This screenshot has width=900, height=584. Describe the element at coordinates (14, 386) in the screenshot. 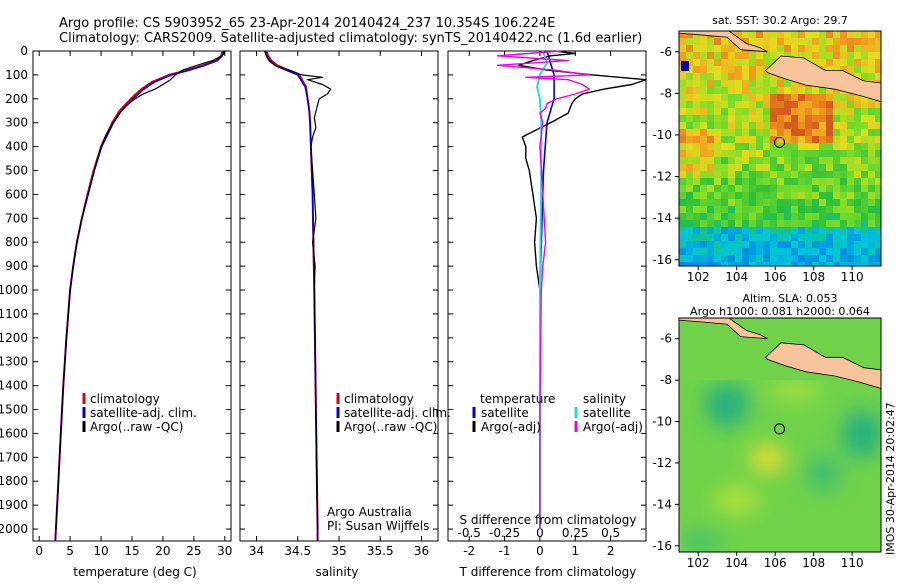

I see `y-tick-label: 1400` at that location.